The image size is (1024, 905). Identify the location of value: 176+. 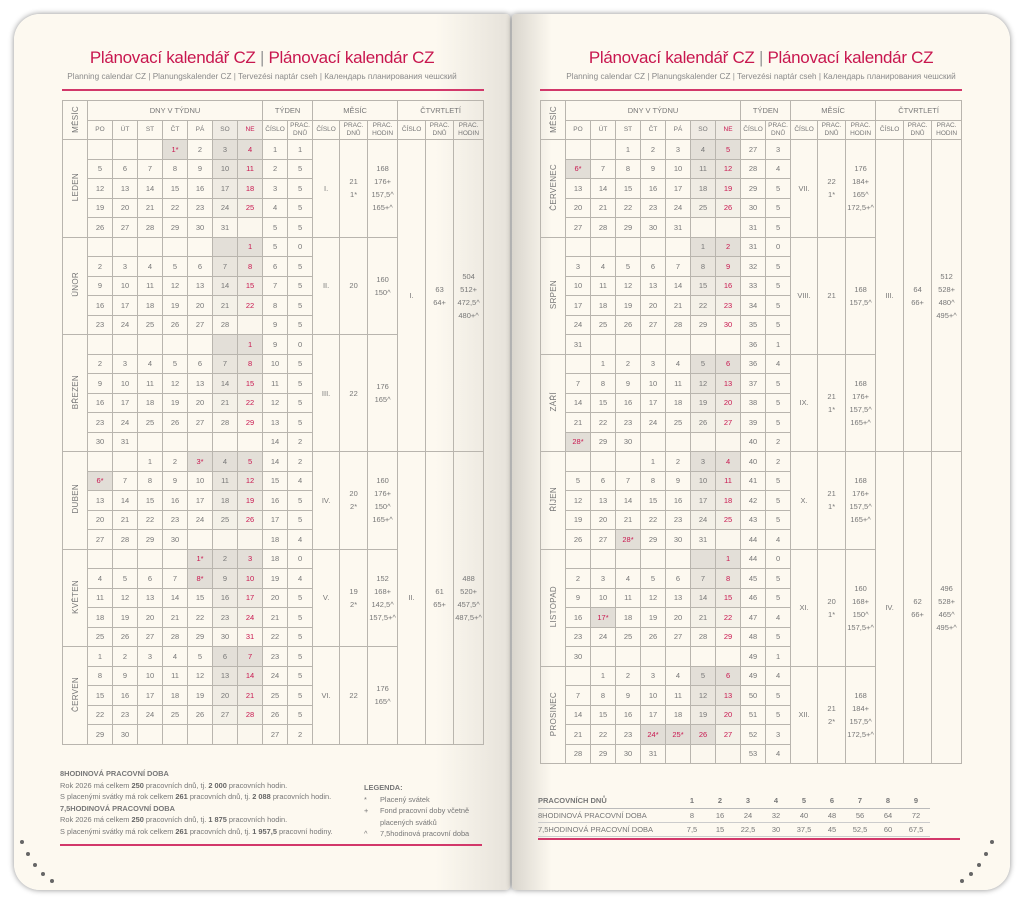
(861, 396).